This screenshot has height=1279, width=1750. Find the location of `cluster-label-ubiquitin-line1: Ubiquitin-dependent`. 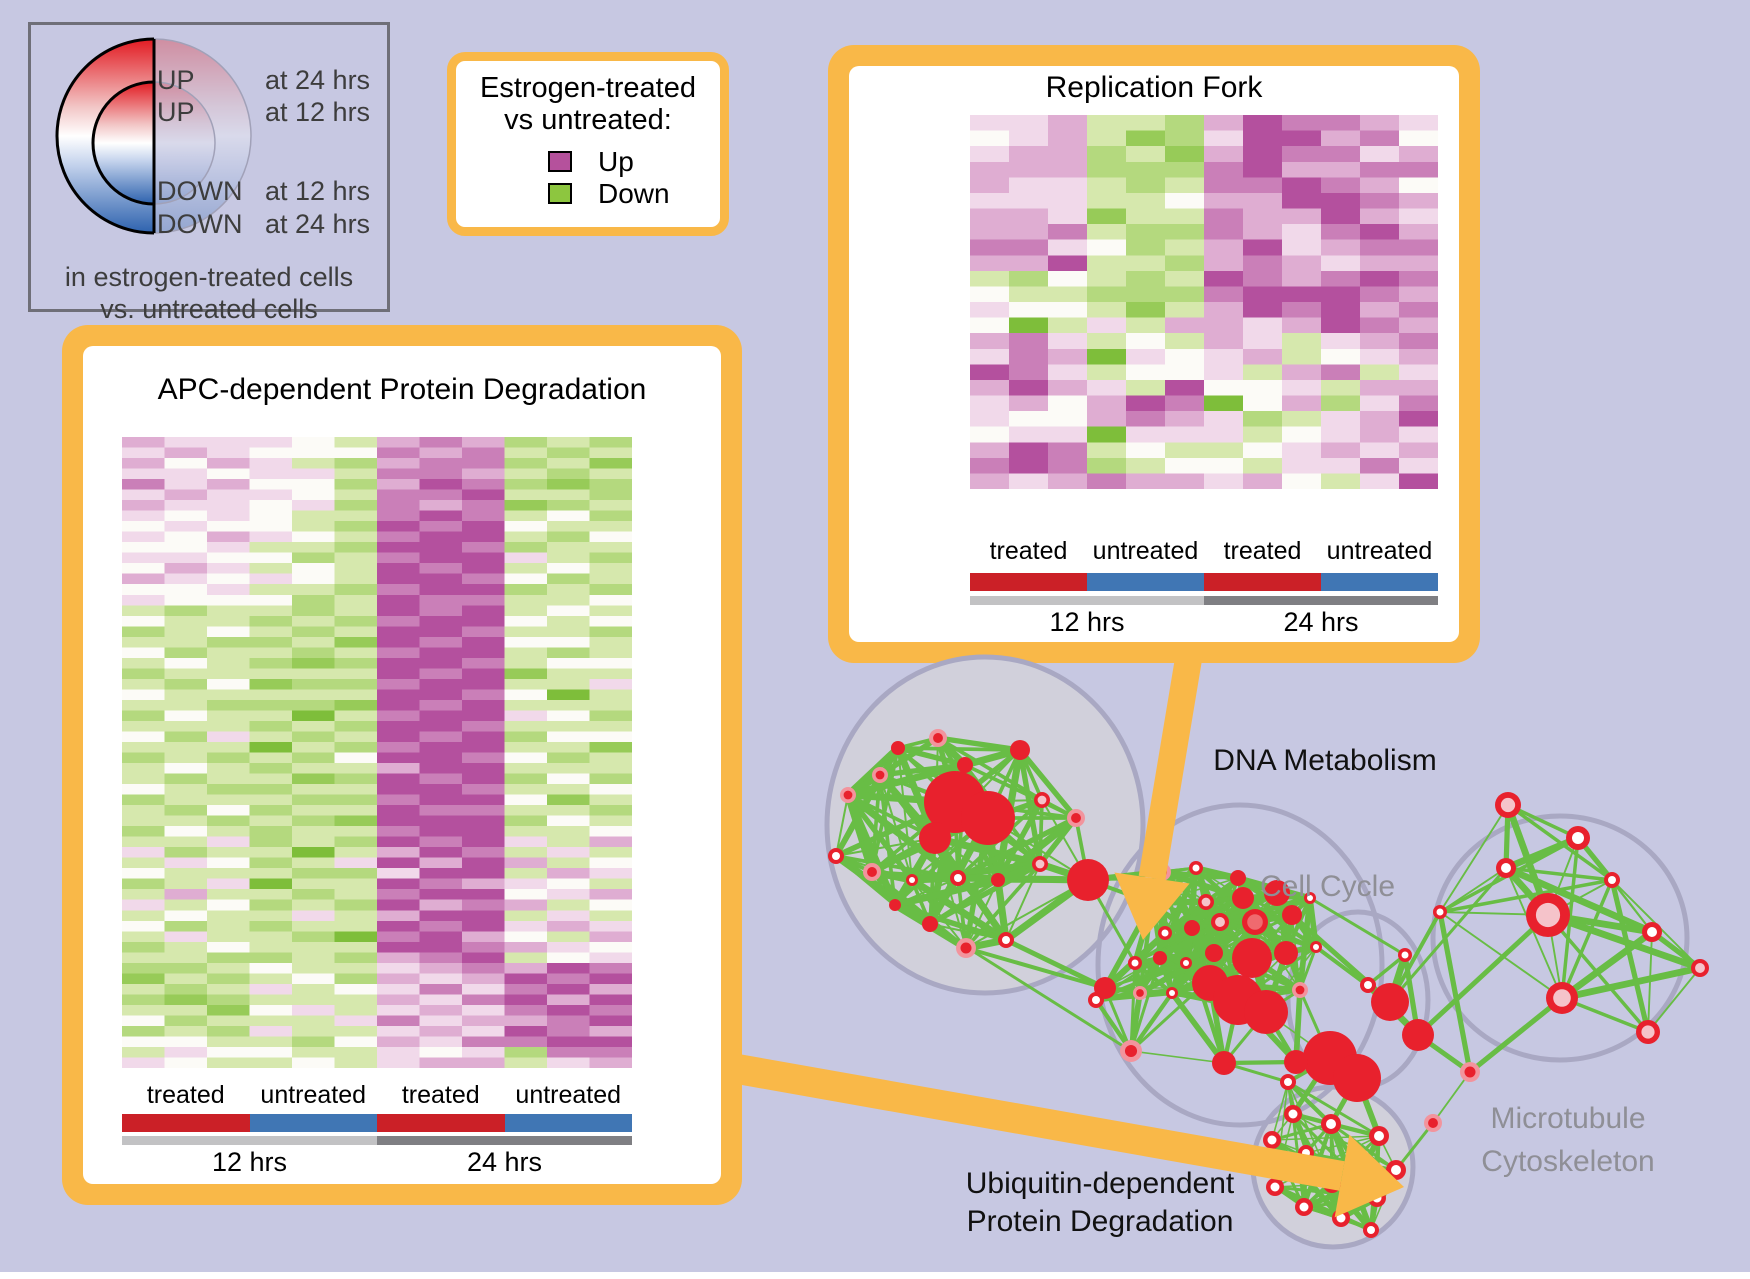

cluster-label-ubiquitin-line1: Ubiquitin-dependent is located at coordinates (1100, 1183).